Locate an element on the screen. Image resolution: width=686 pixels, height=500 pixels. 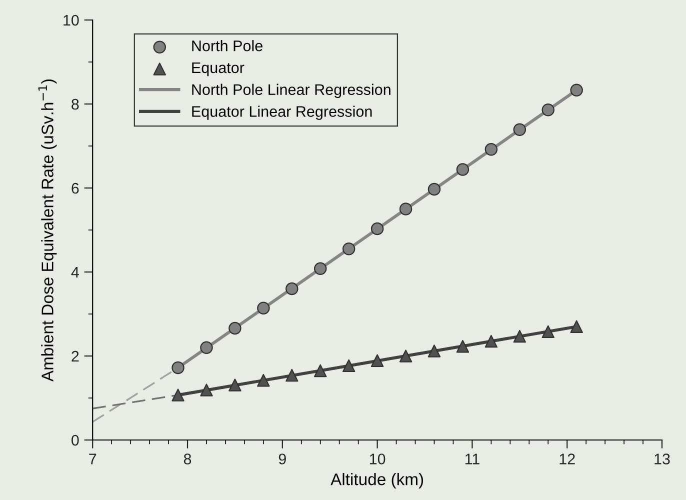
x-tick-label: 8 is located at coordinates (188, 459).